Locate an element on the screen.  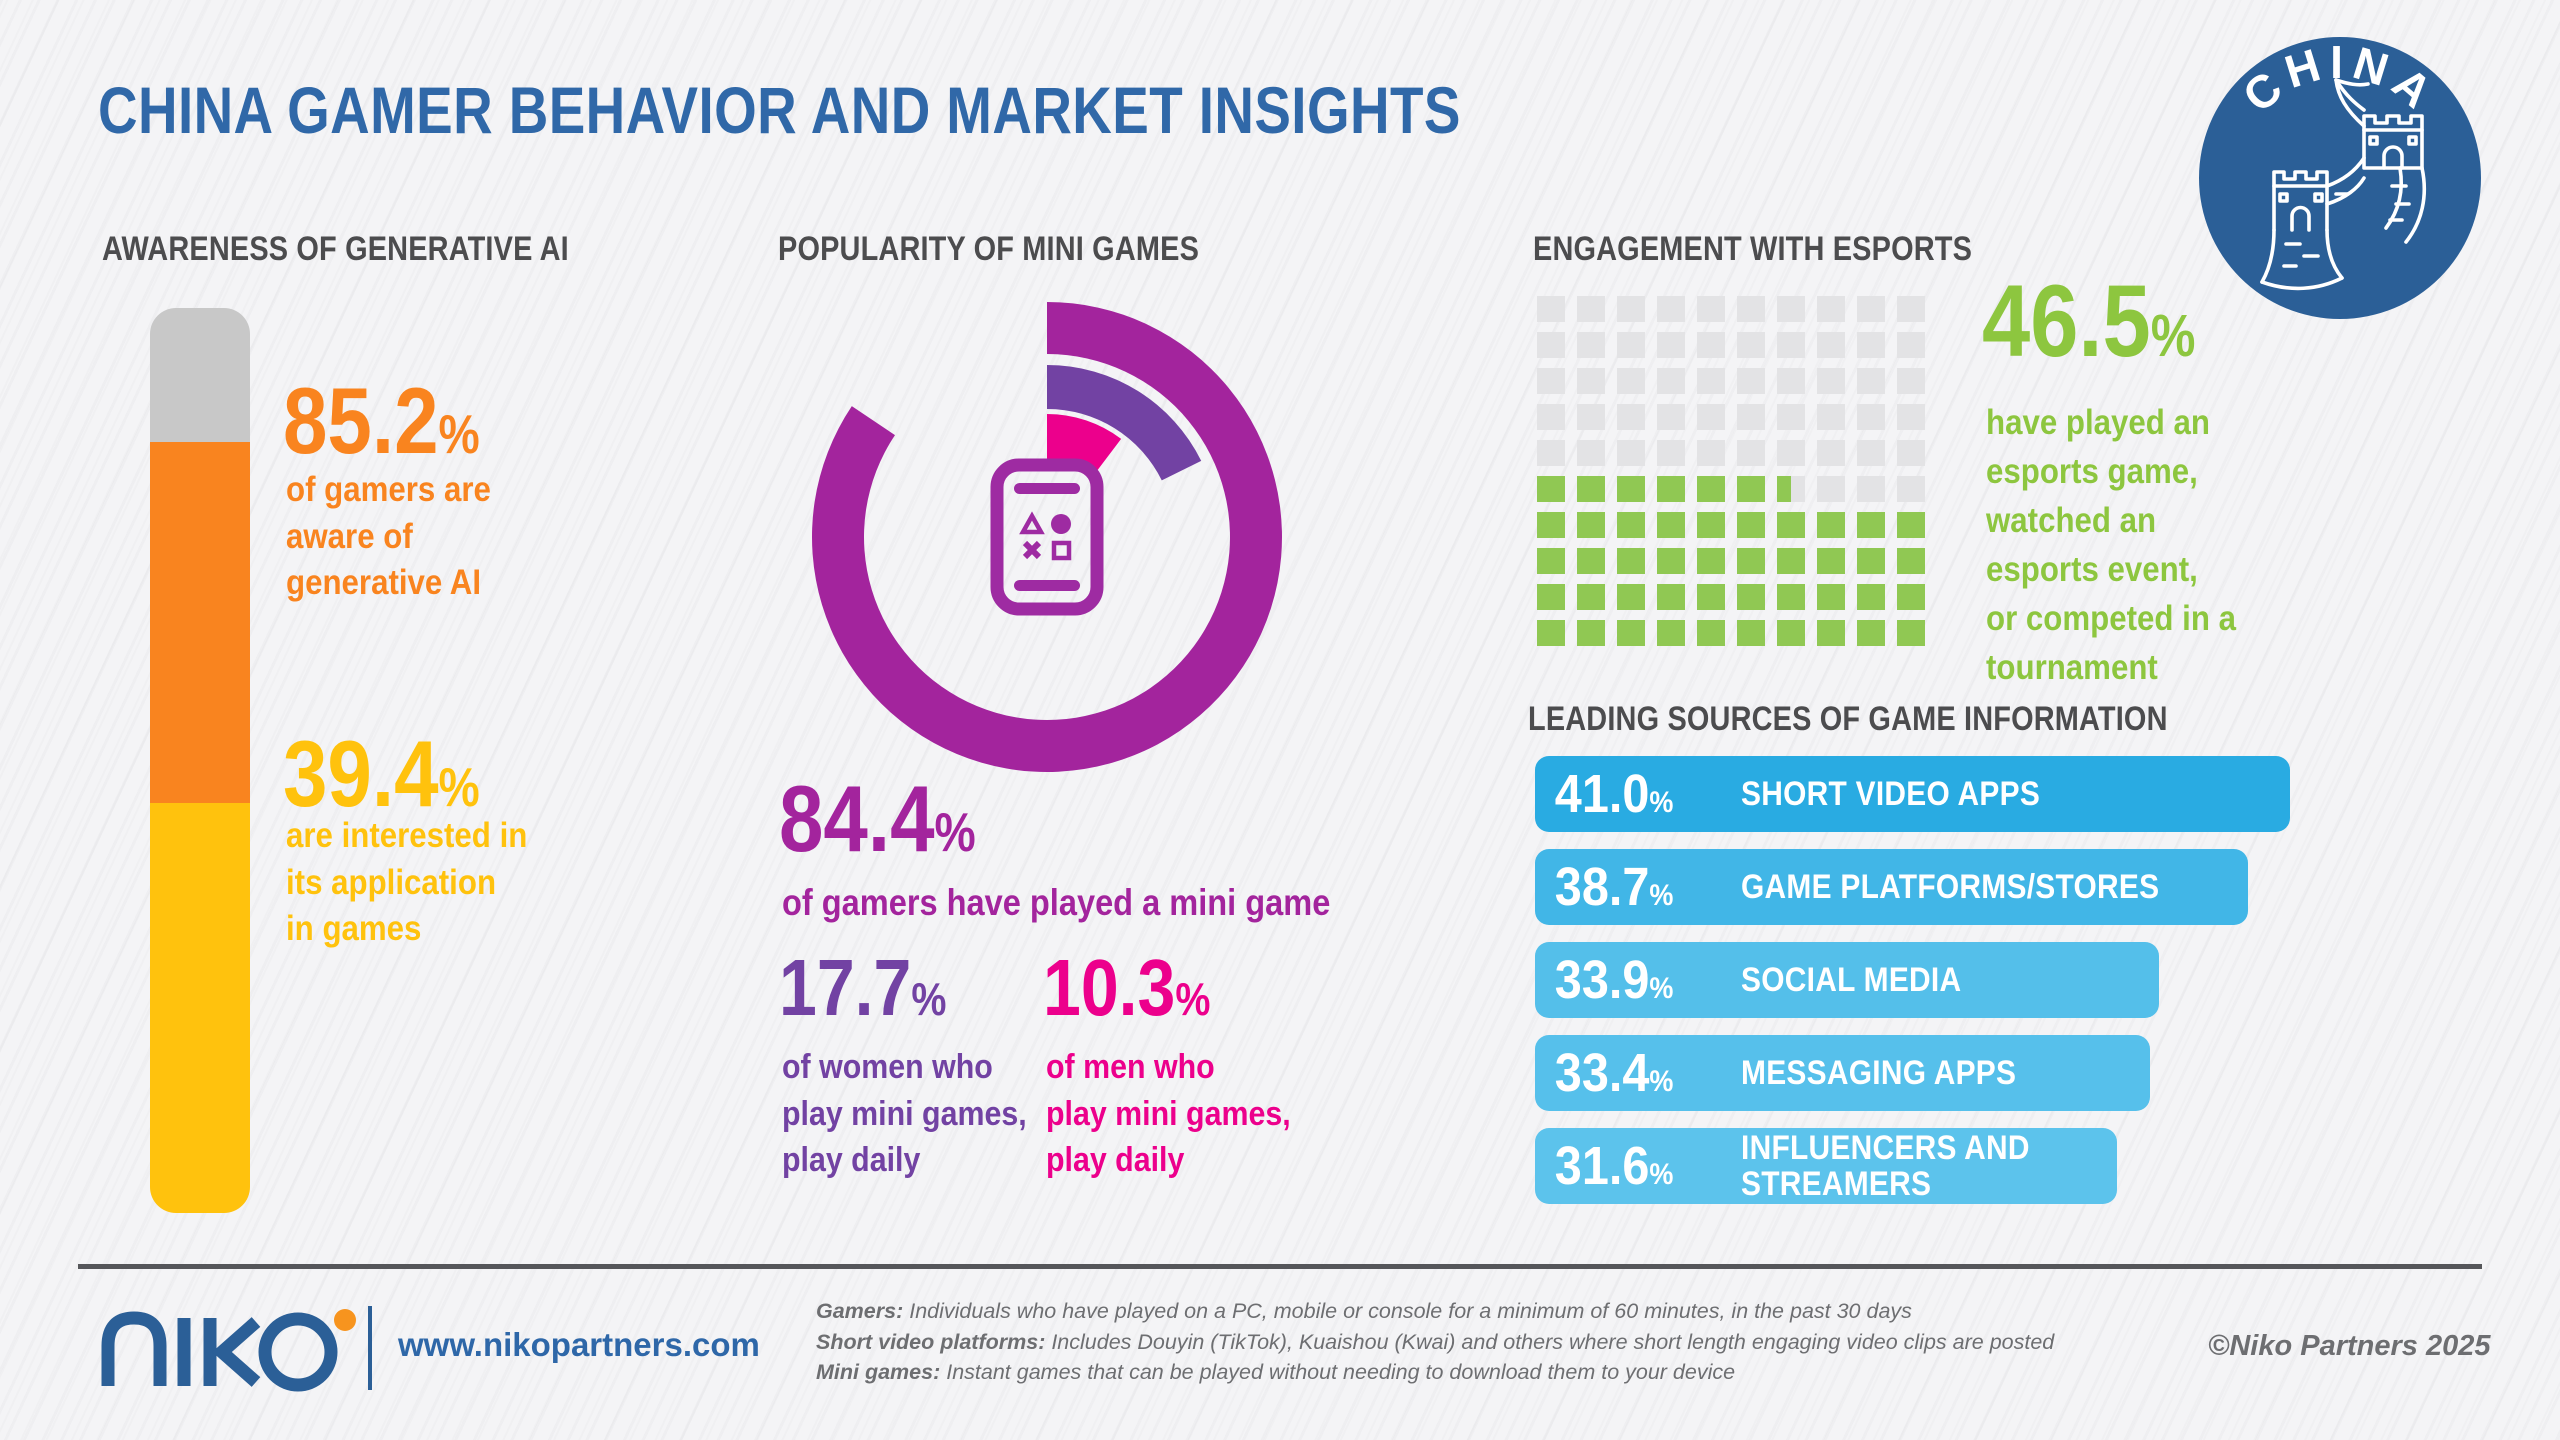
china-badge: CHINA is located at coordinates (2340, 177).